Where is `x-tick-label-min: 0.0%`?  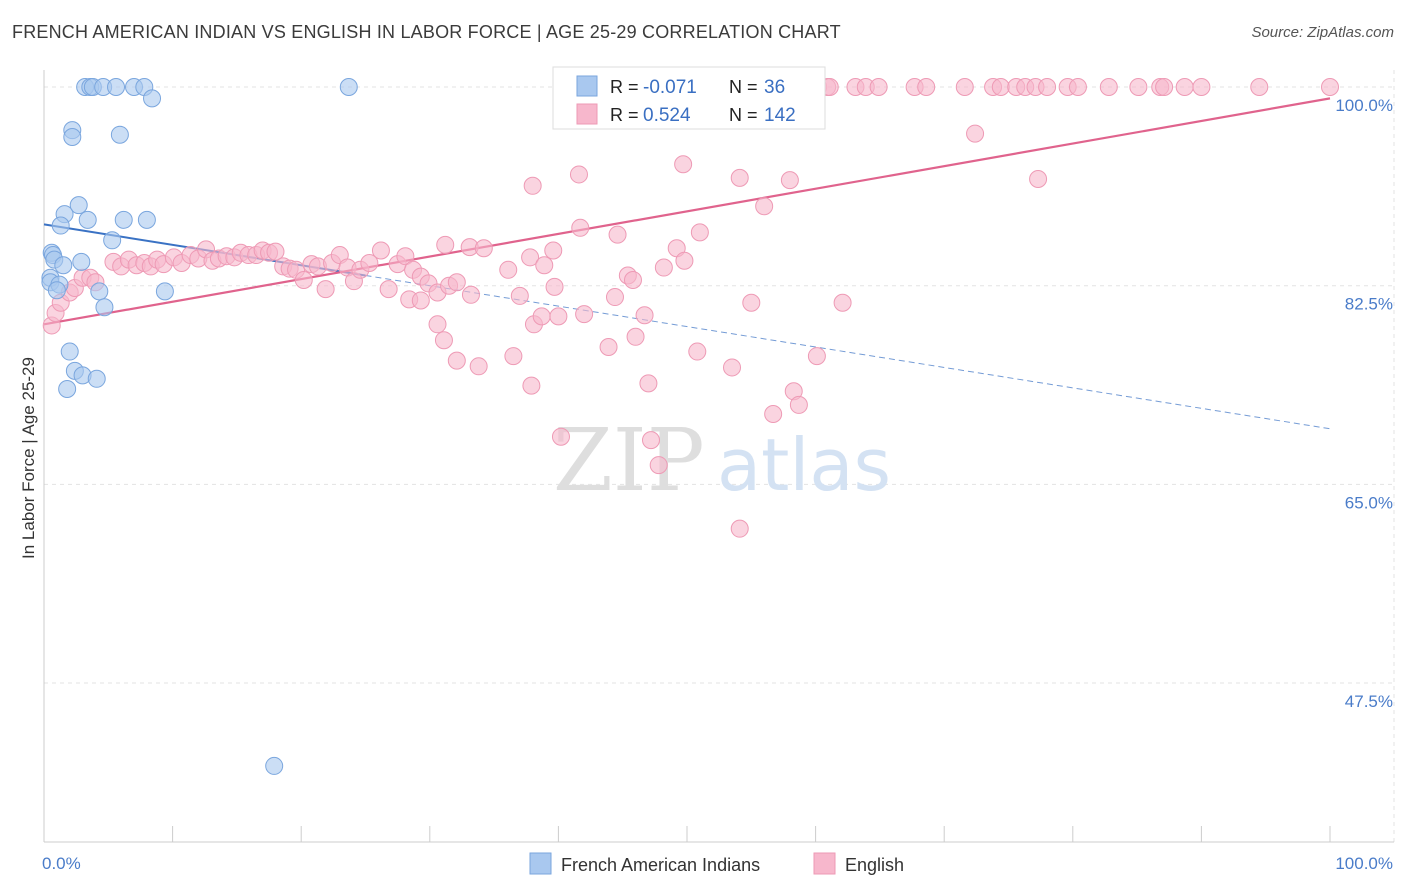
x-tick-label-min: 0.0% is located at coordinates (61, 863).